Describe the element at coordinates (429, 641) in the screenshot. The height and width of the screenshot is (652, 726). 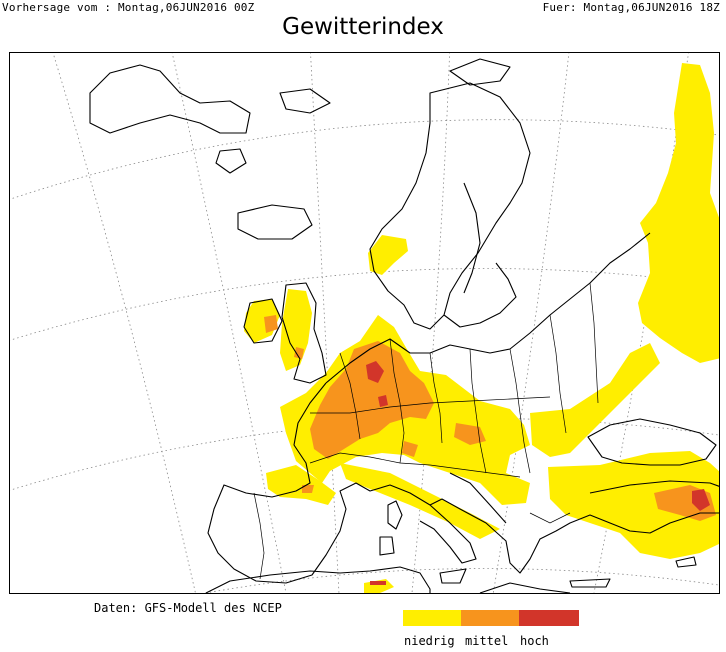
I see `legend-label-low: niedrig` at that location.